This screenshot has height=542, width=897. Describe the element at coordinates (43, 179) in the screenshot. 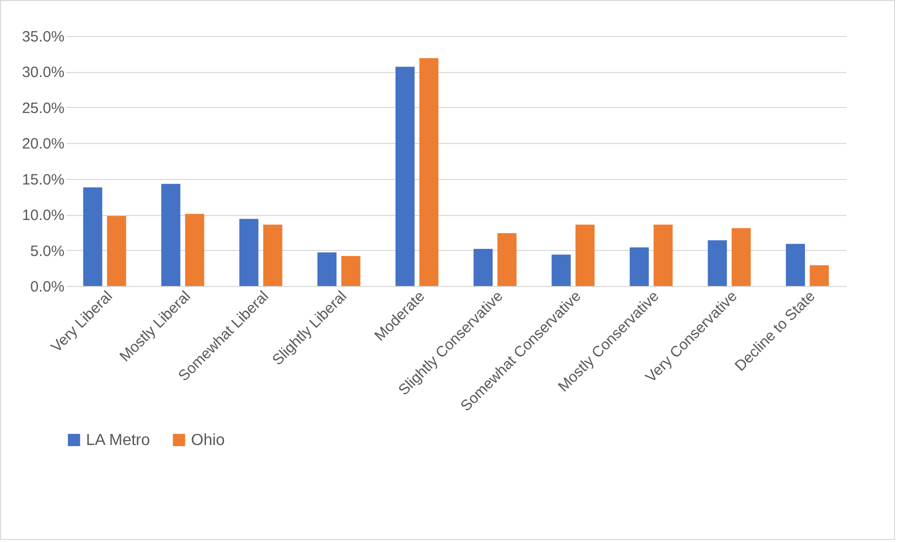

I see `y-tick-label: 15.0%` at that location.